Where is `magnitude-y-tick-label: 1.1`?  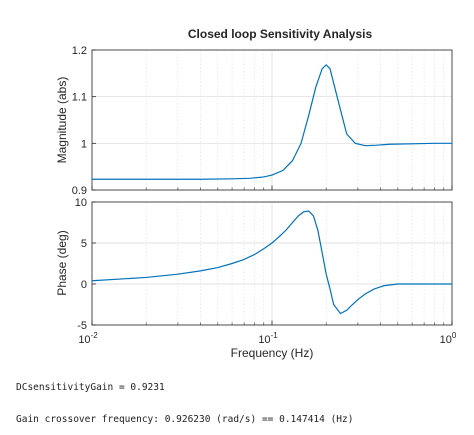
magnitude-y-tick-label: 1.1 is located at coordinates (79, 98).